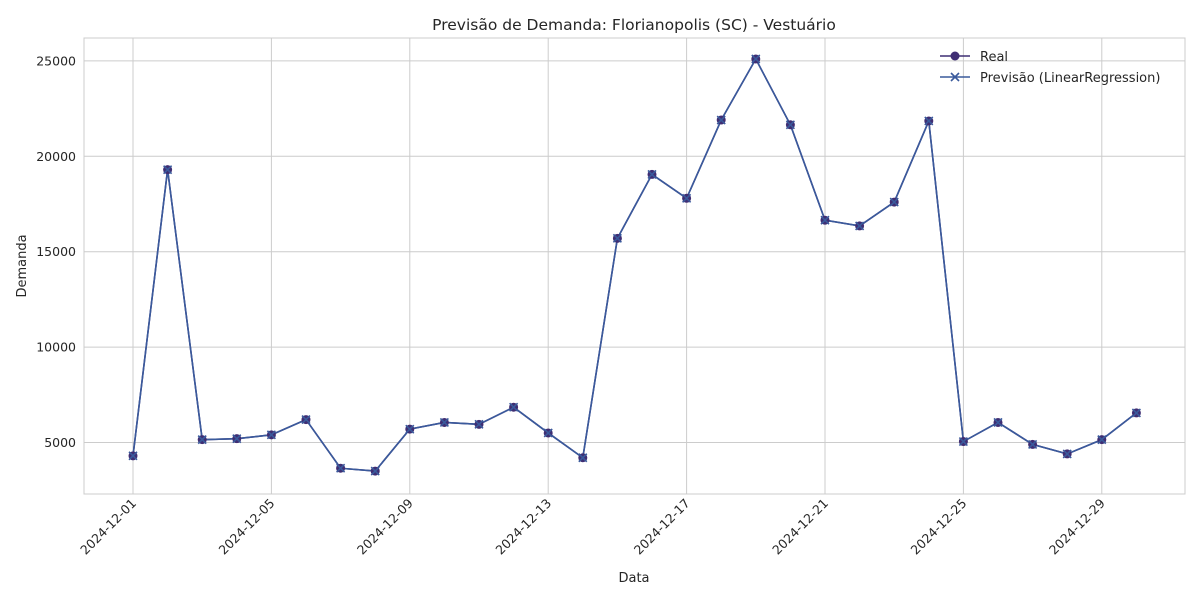  I want to click on y-tick-label: 15000, so click(56, 251).